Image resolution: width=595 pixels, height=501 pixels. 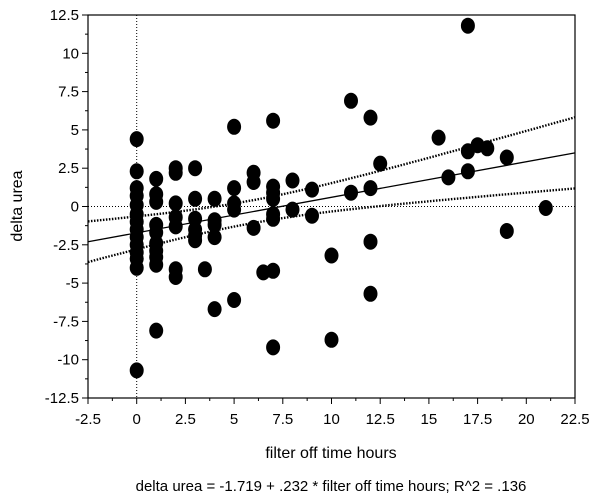 I want to click on x-tick-label: 2.5, so click(x=185, y=419).